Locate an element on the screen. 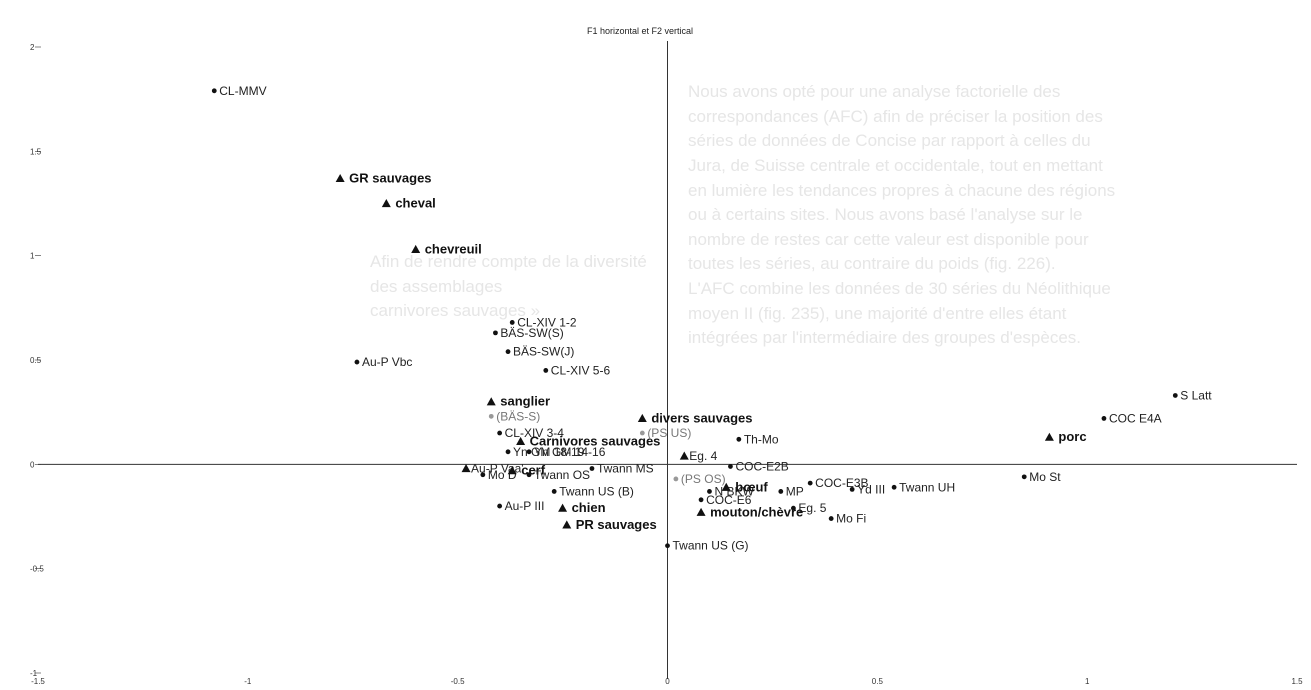 This screenshot has width=1311, height=690. point-label: Yn GM 14-16 is located at coordinates (570, 452).